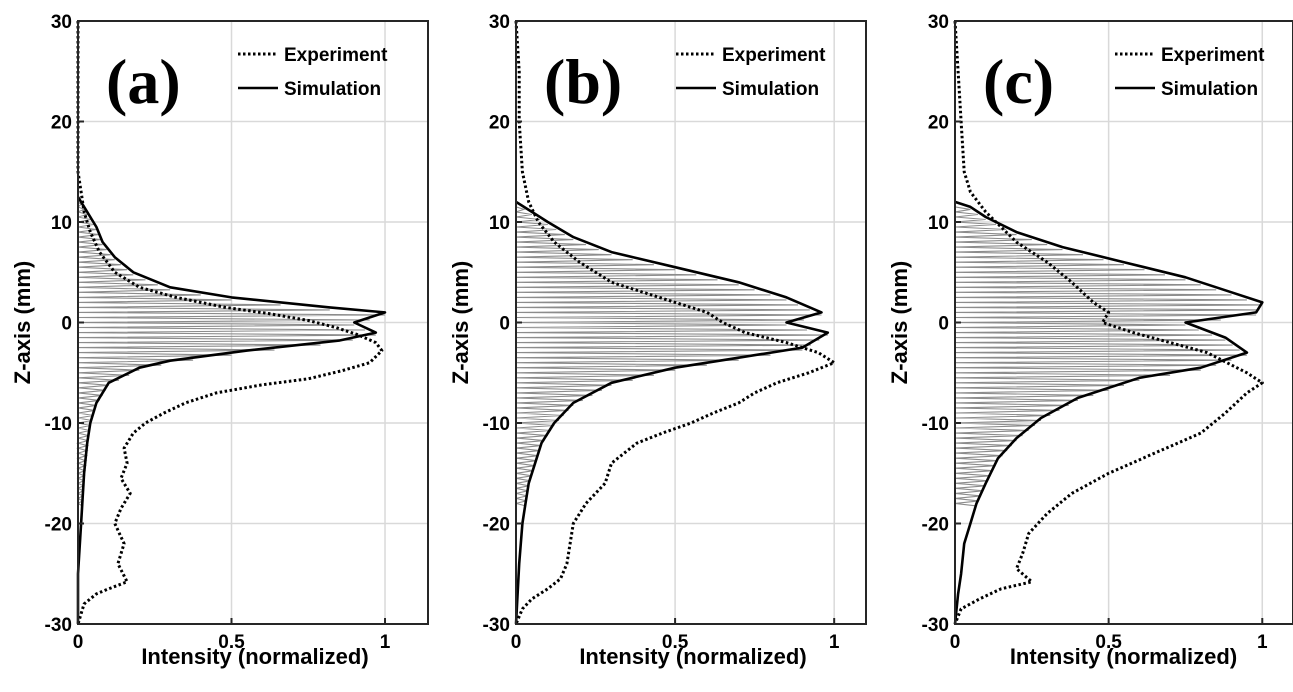 This screenshot has height=692, width=1293. Describe the element at coordinates (1018, 81) in the screenshot. I see `panel-label: (c)` at that location.